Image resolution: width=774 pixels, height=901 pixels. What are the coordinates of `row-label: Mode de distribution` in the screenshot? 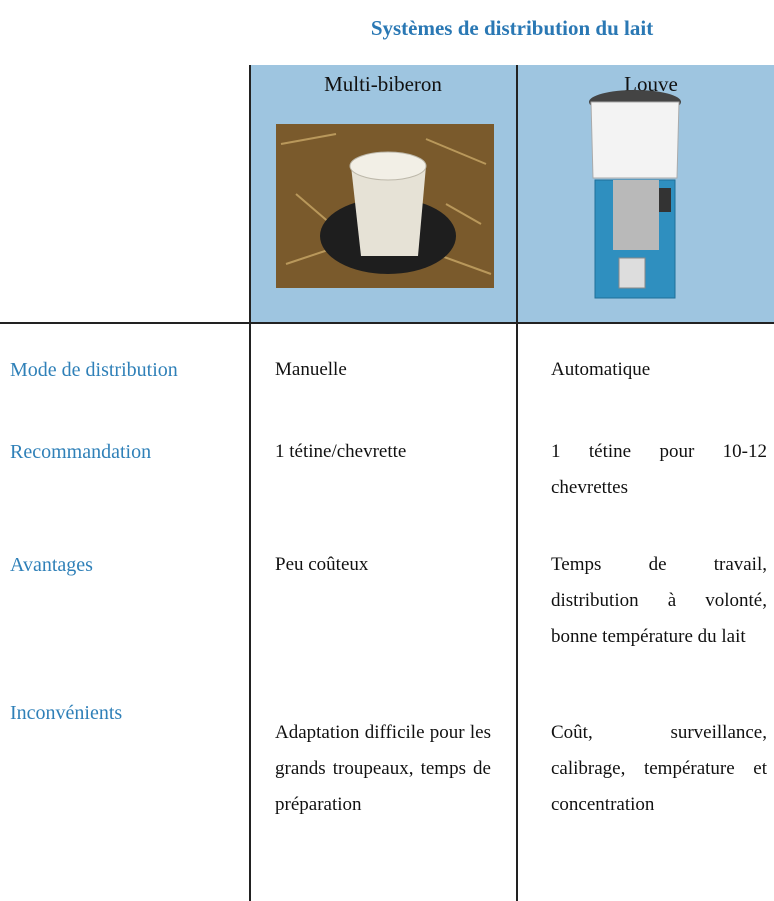 It's located at (94, 370).